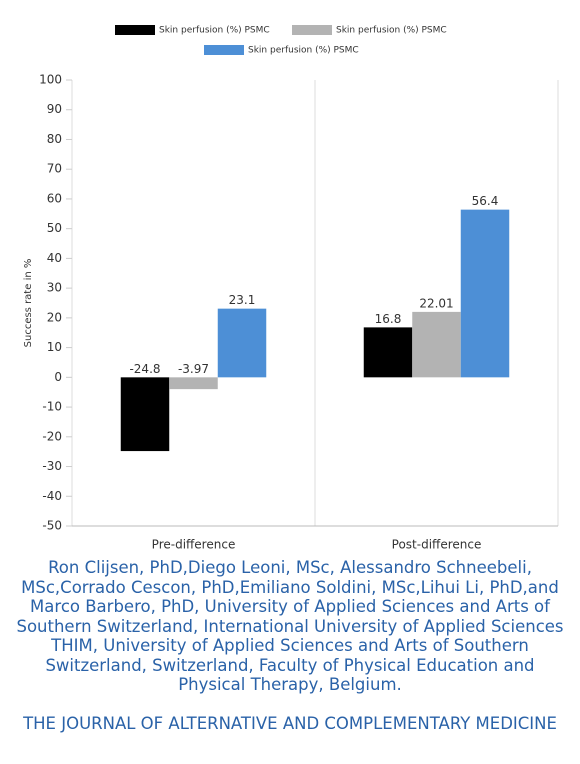 The image size is (580, 764). What do you see at coordinates (54, 288) in the screenshot?
I see `y-tick-label: 30` at bounding box center [54, 288].